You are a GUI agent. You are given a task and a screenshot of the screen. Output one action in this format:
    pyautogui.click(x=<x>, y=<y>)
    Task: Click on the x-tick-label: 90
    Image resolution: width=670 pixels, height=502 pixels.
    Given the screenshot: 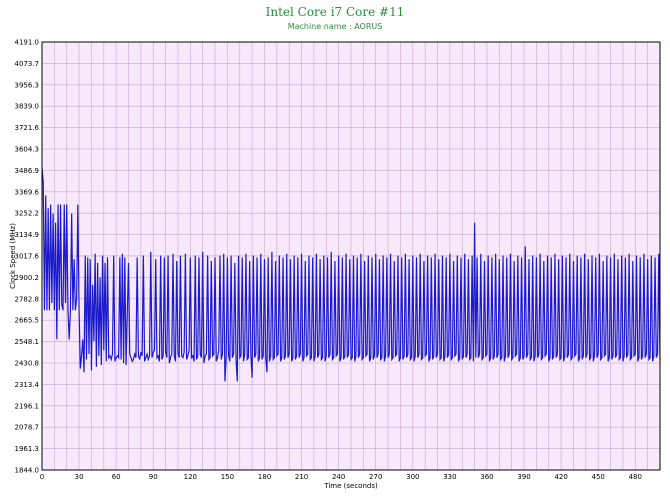 What is the action you would take?
    pyautogui.click(x=153, y=477)
    